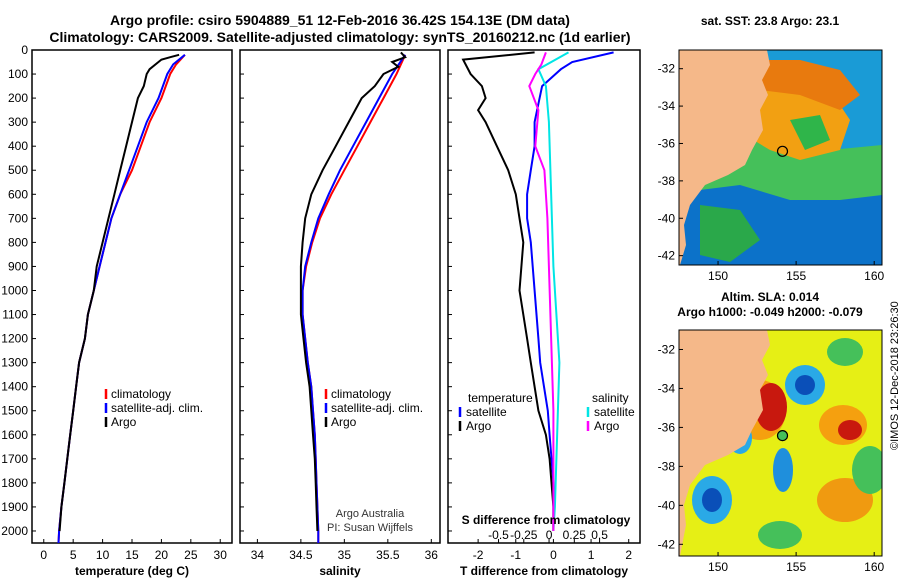 The height and width of the screenshot is (580, 900). Describe the element at coordinates (432, 555) in the screenshot. I see `x-tick-label: 36` at that location.